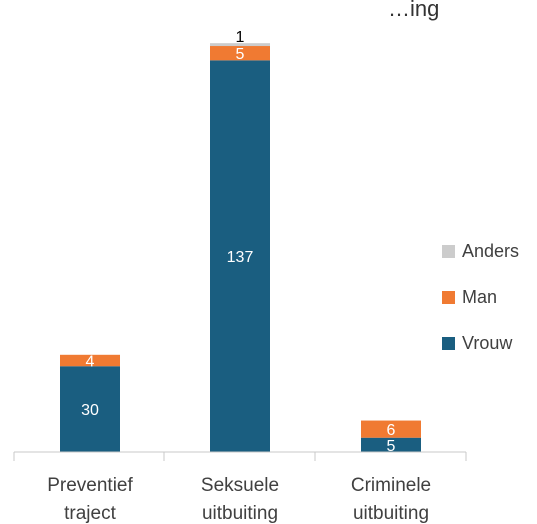 Image resolution: width=537 pixels, height=524 pixels. Describe the element at coordinates (448, 297) in the screenshot. I see `legend-swatch-man` at that location.